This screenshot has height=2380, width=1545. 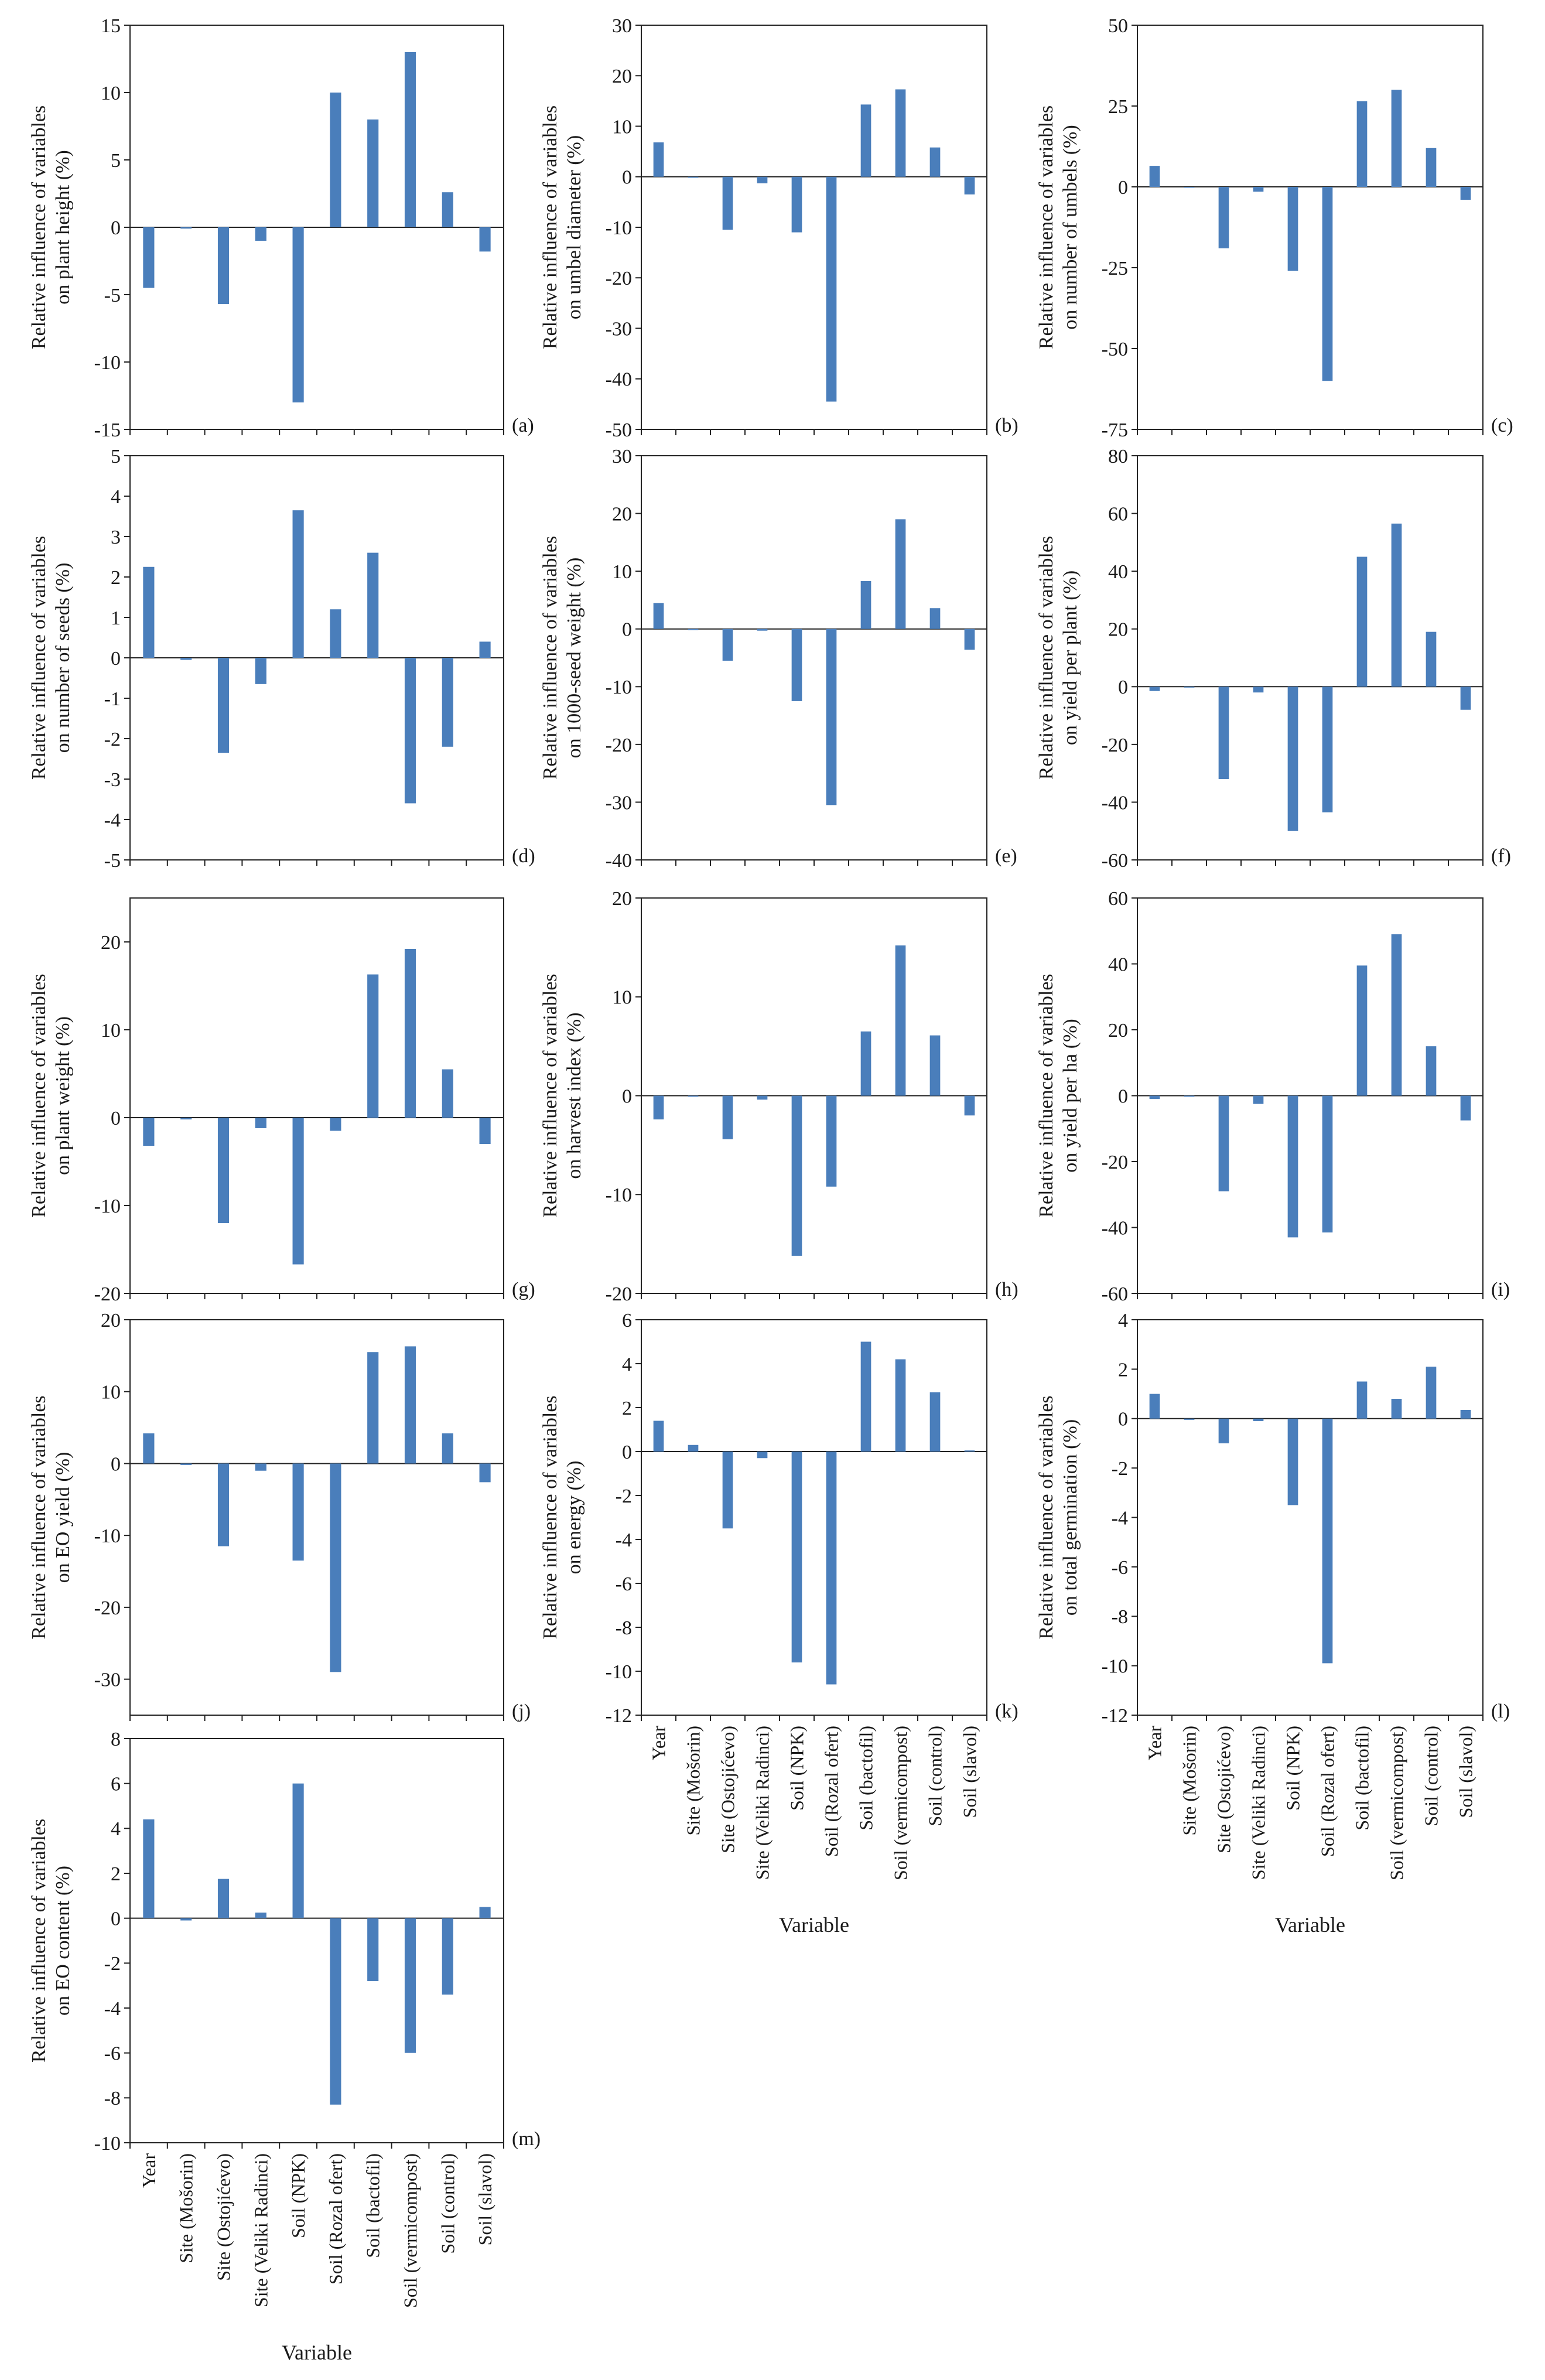 What do you see at coordinates (260, 2230) in the screenshot?
I see `category-label: Site (Veliki Radinci)` at bounding box center [260, 2230].